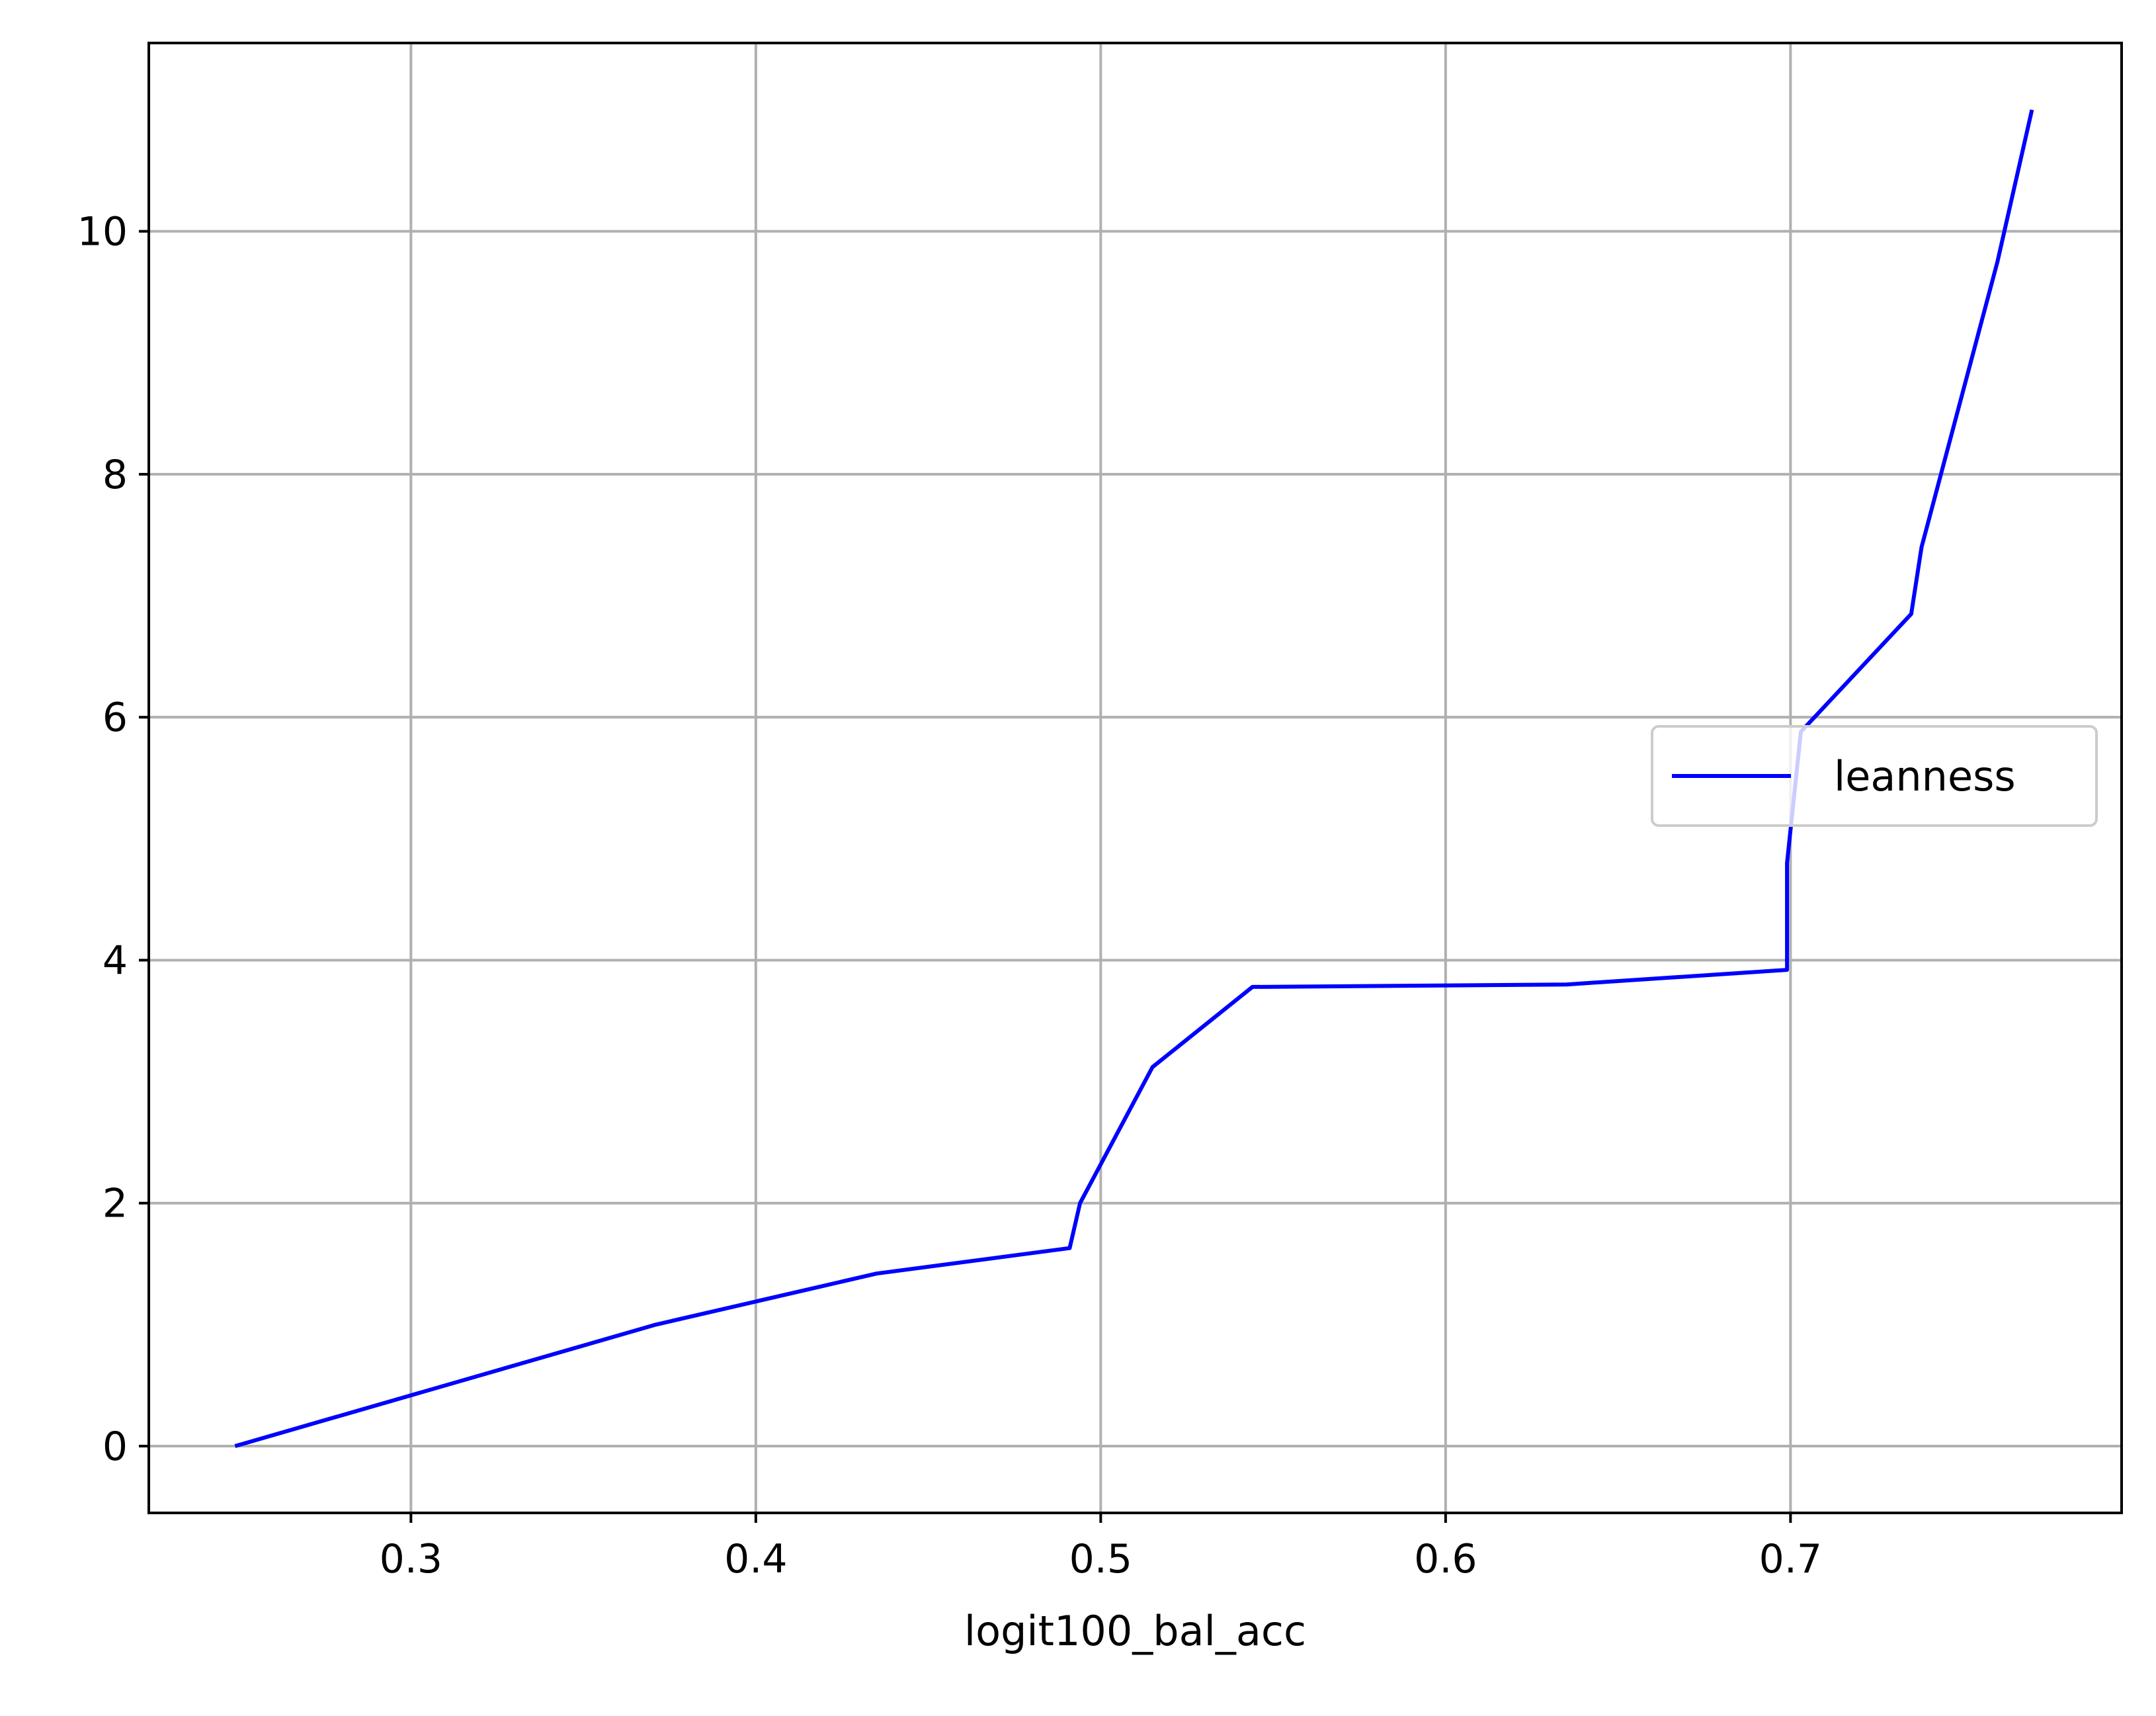  Describe the element at coordinates (115, 475) in the screenshot. I see `y-tick-label: 8` at that location.